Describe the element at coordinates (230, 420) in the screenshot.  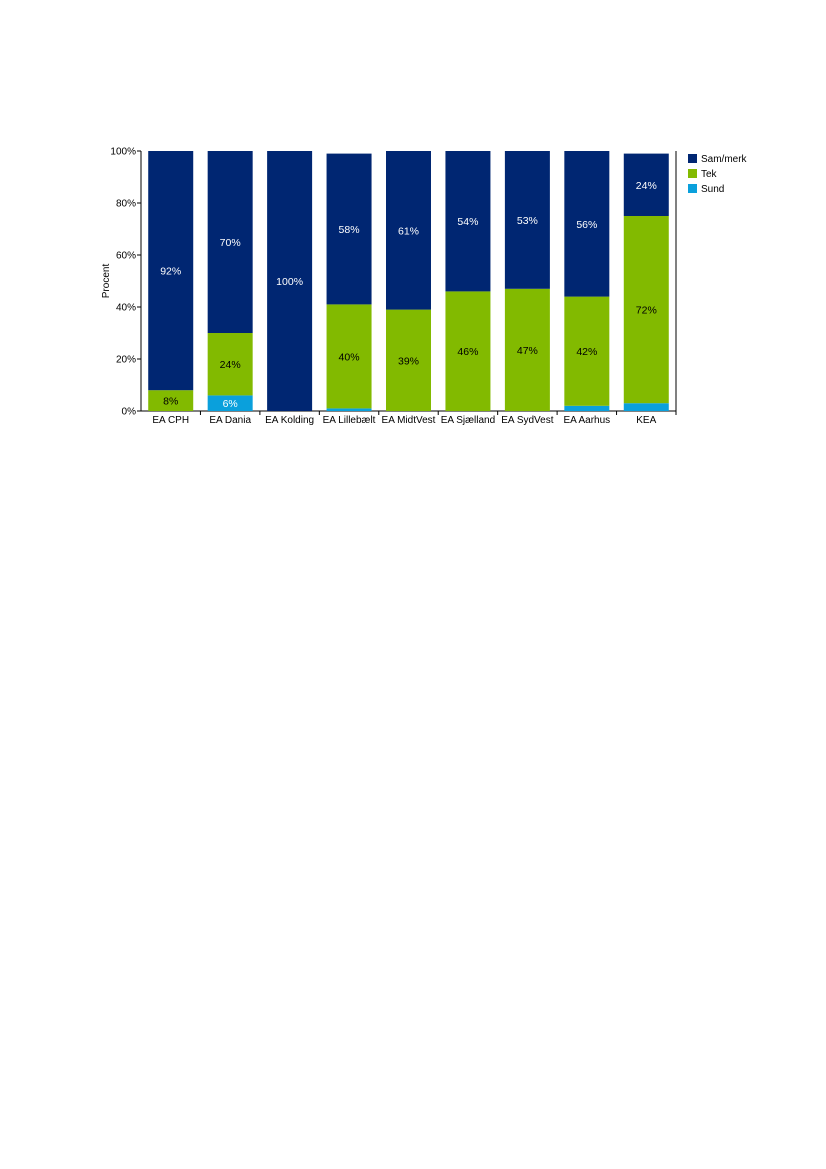
I see `x-category-label: EA Dania` at that location.